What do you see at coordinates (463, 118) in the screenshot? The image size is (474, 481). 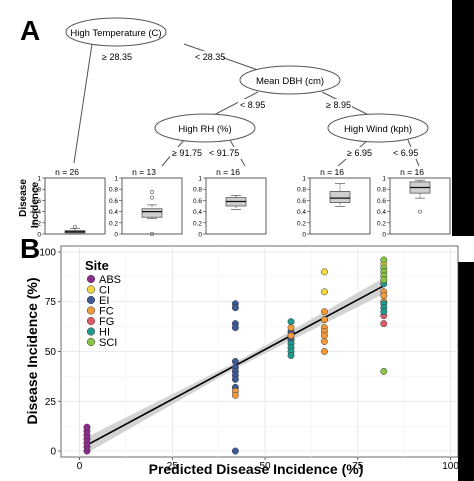 I see `frame-top-right` at bounding box center [463, 118].